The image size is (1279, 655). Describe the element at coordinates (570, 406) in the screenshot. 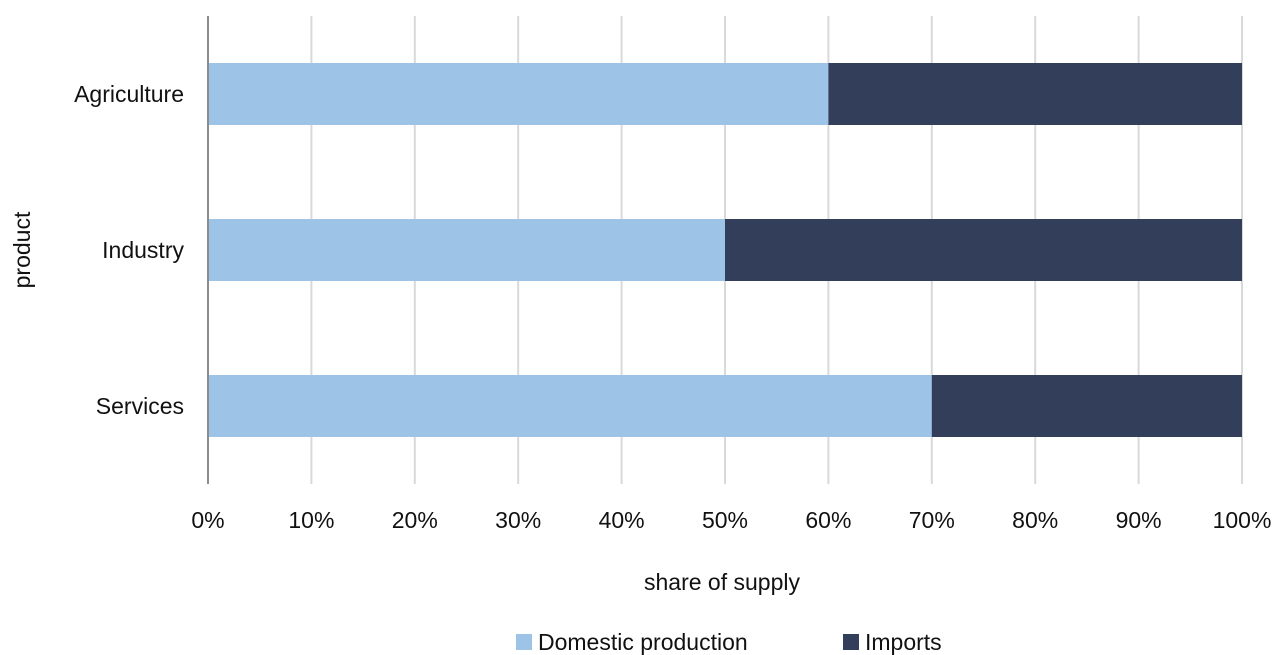

I see `bar-services-domestic-production` at that location.